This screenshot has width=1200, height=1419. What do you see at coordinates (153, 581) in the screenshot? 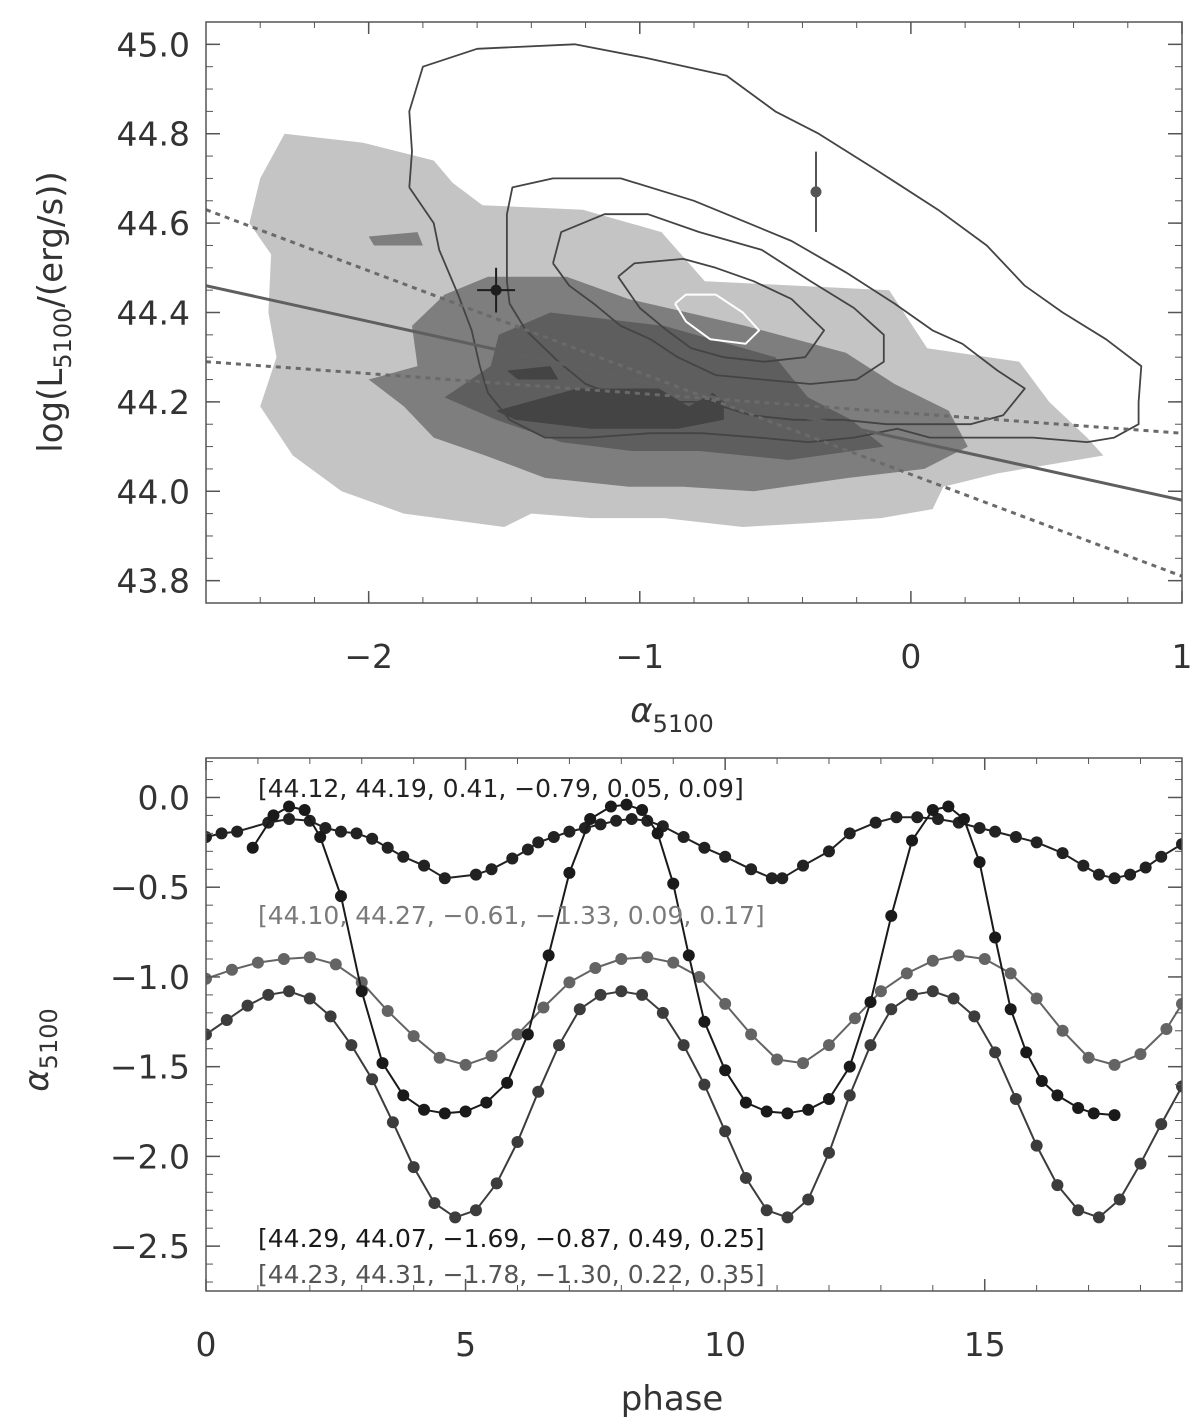
I see `top-ytick-label: 43.8` at bounding box center [153, 581].